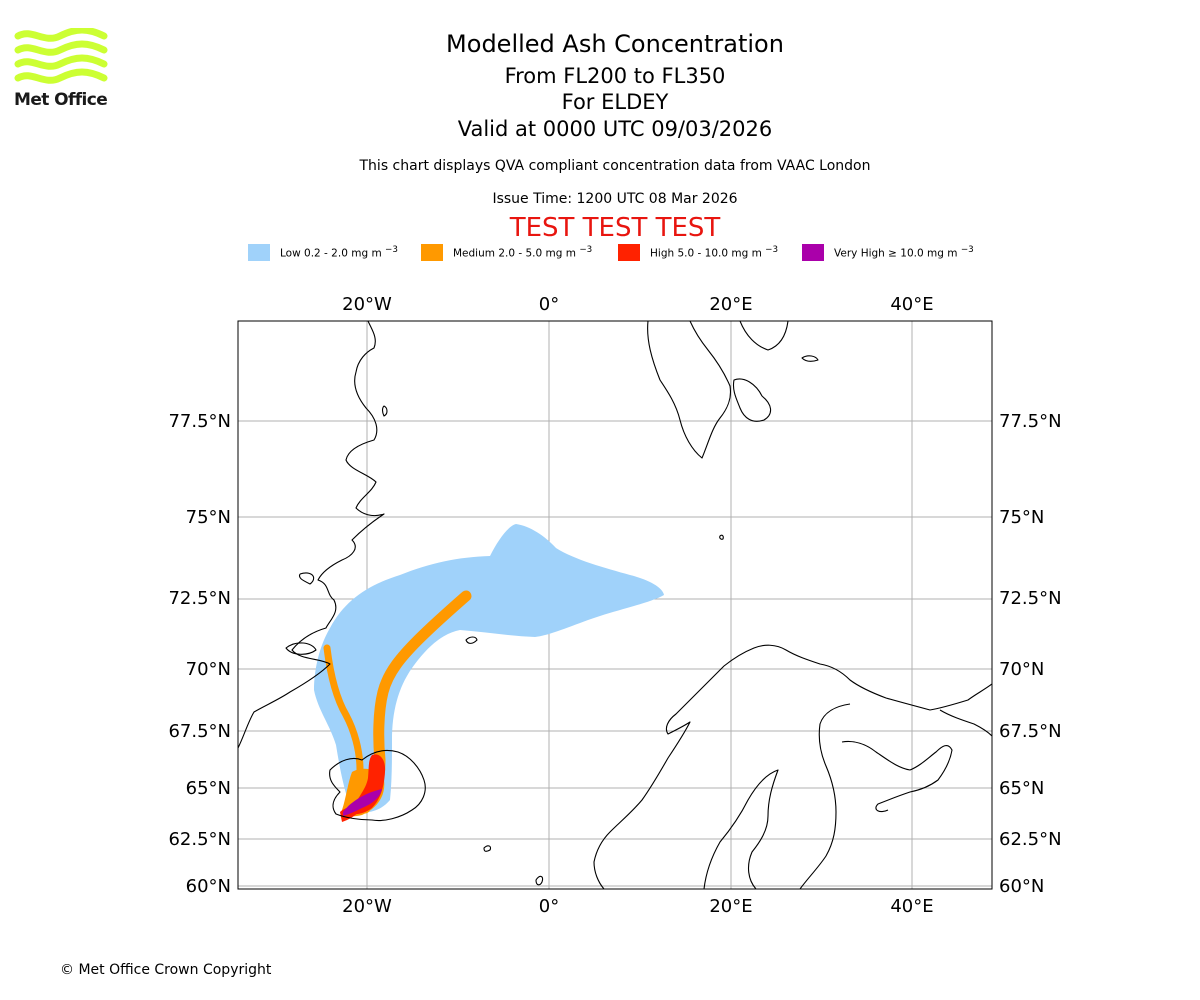 Image resolution: width=1200 pixels, height=1000 pixels. I want to click on lat-label-left-75n: 75°N, so click(208, 517).